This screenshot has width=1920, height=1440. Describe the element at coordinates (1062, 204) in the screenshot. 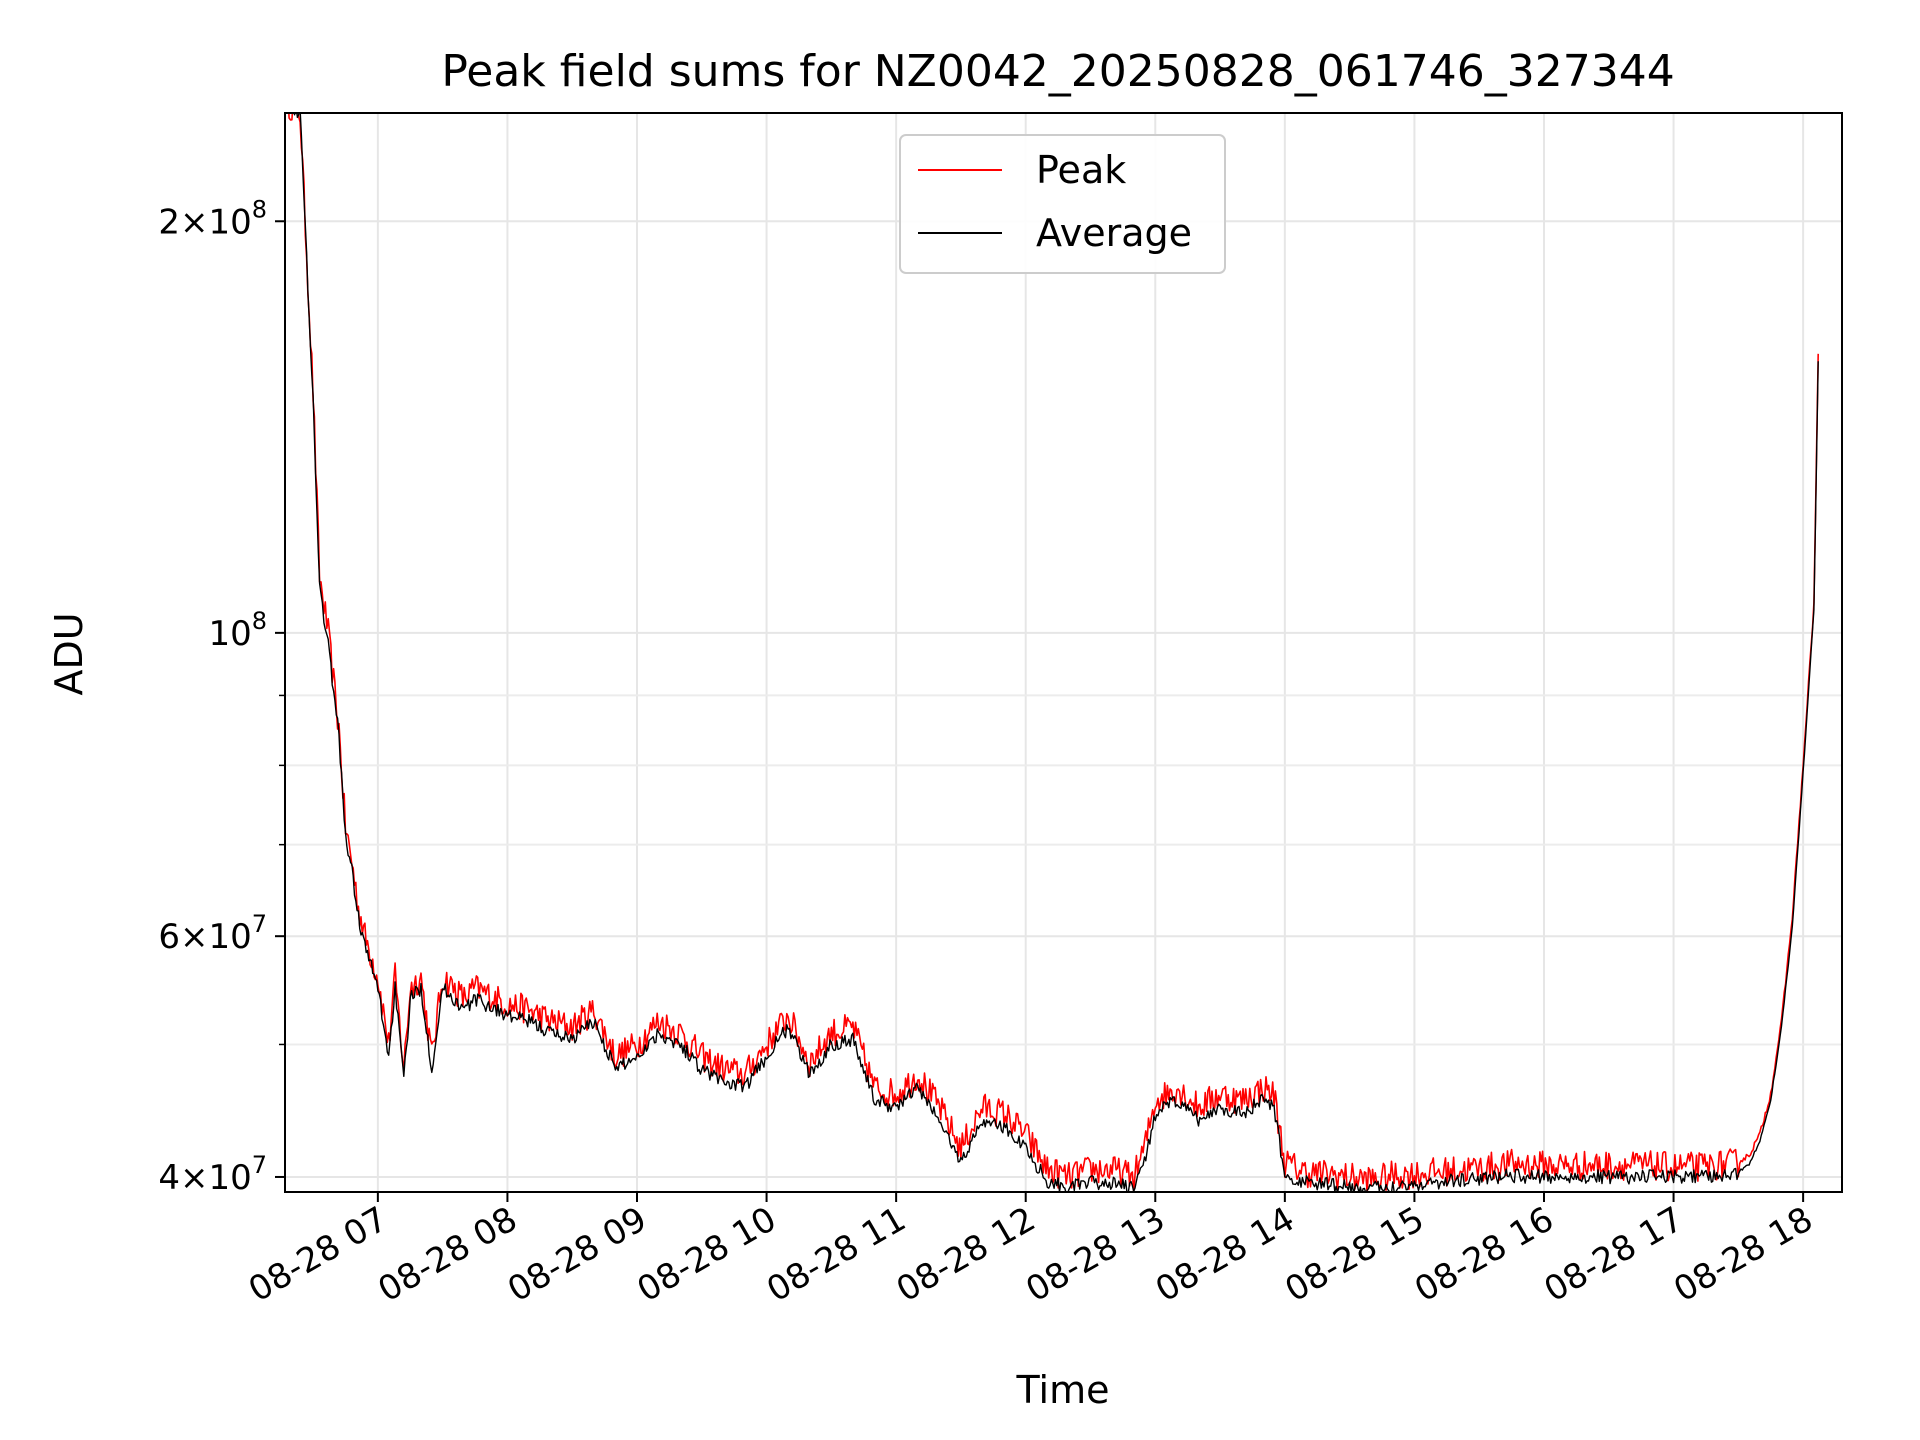

I see `legend: Peak Average` at that location.